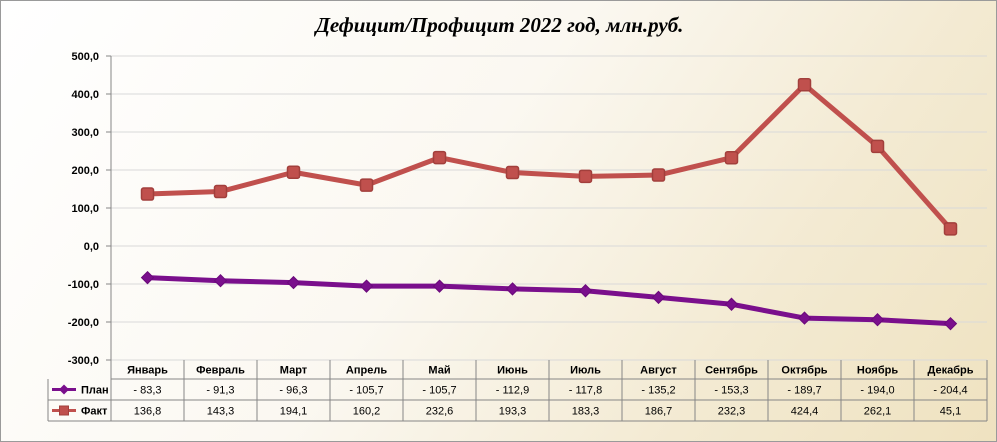 The image size is (997, 442). Describe the element at coordinates (83, 361) in the screenshot. I see `y-tick-label: -300,0` at that location.